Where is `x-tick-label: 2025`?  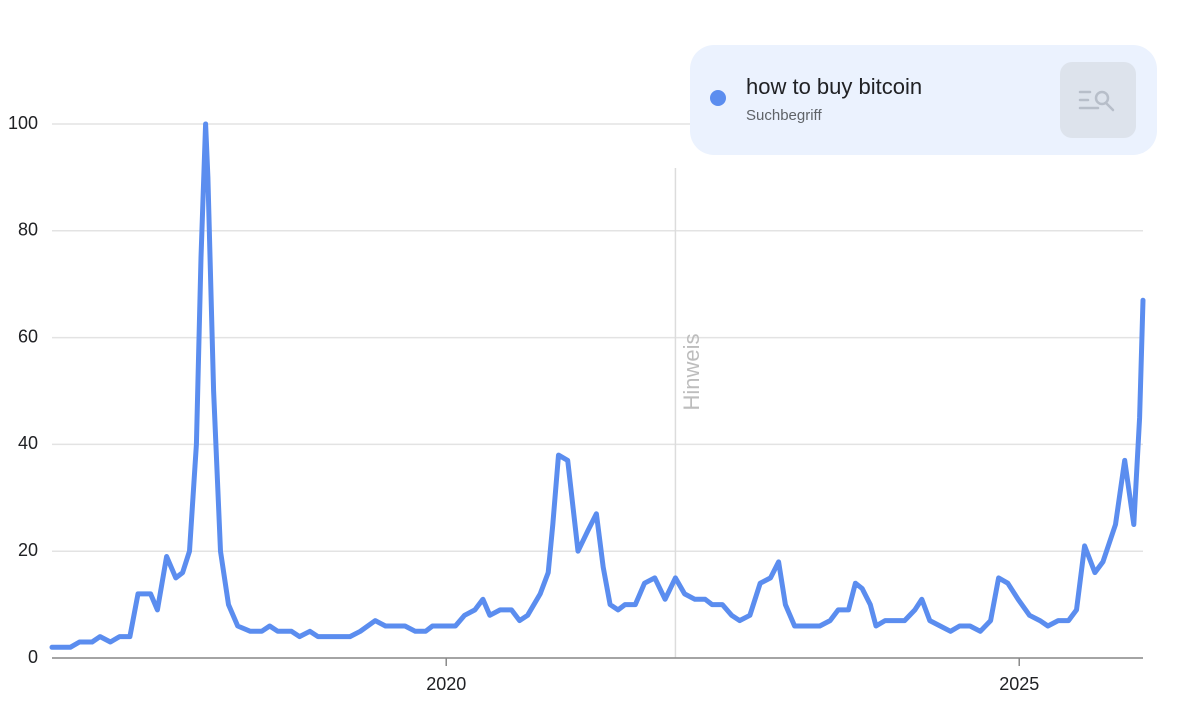 x-tick-label: 2025 is located at coordinates (1019, 684).